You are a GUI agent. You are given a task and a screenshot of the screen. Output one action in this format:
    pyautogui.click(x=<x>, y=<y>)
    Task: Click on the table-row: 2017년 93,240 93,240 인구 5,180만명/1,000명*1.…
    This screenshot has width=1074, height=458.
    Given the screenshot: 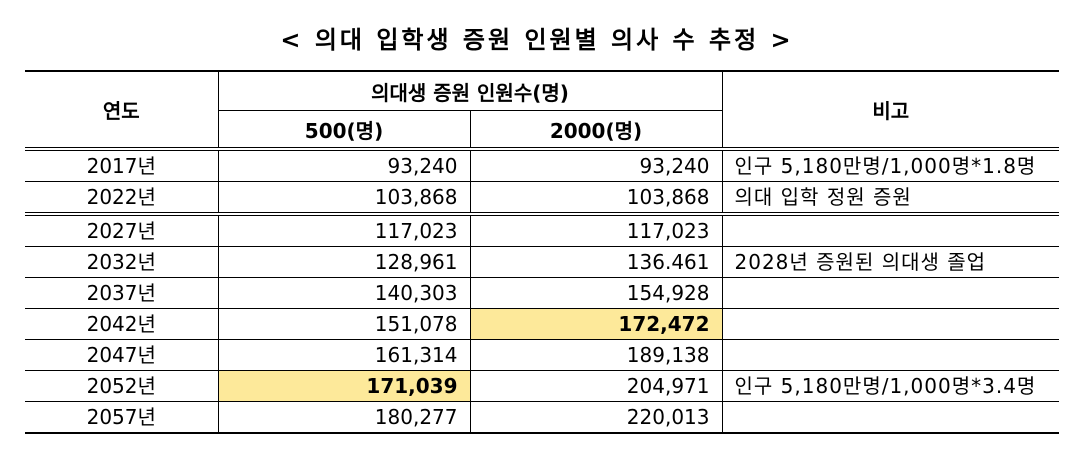 What is the action you would take?
    pyautogui.click(x=542, y=165)
    